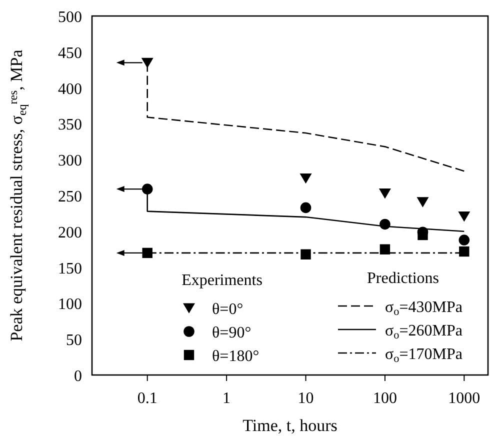 Image resolution: width=490 pixels, height=439 pixels. I want to click on x-axis-title: Time, t, hours, so click(290, 425).